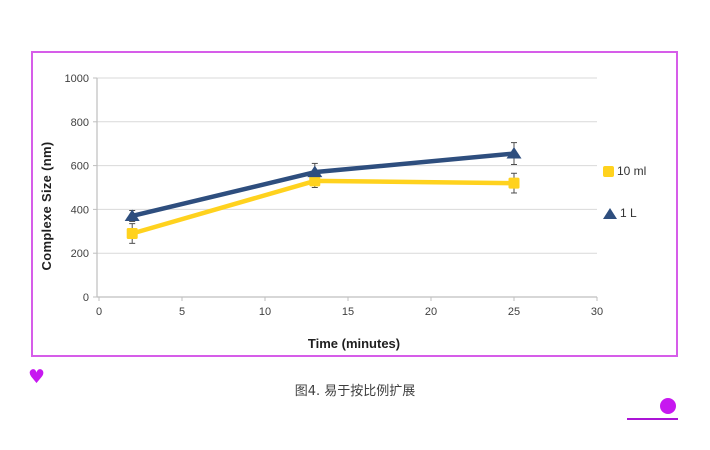 The height and width of the screenshot is (450, 710). What do you see at coordinates (652, 419) in the screenshot?
I see `decor-underline` at bounding box center [652, 419].